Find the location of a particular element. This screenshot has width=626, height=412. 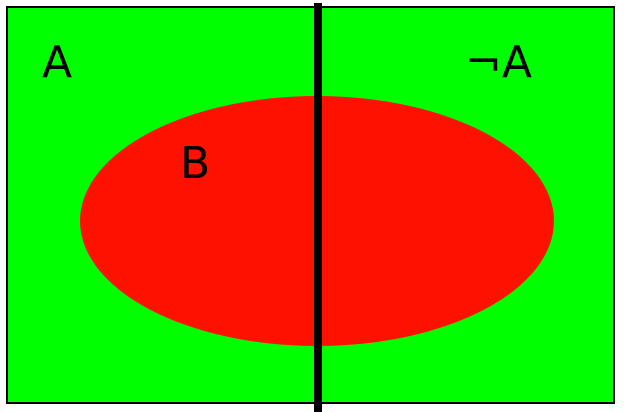

label-not-a: ¬A is located at coordinates (498, 62).